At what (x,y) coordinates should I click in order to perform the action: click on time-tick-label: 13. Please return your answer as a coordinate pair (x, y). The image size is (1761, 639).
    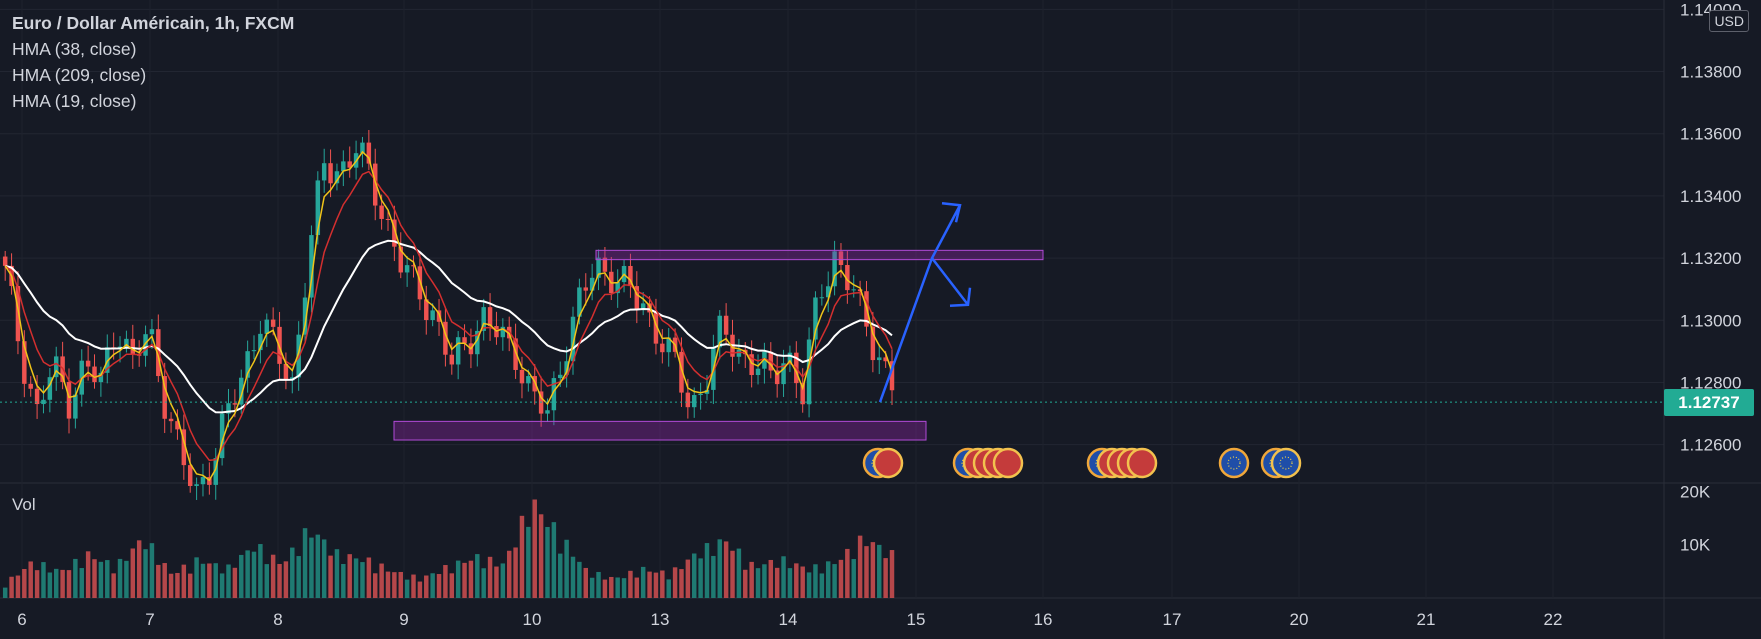
    Looking at the image, I should click on (660, 619).